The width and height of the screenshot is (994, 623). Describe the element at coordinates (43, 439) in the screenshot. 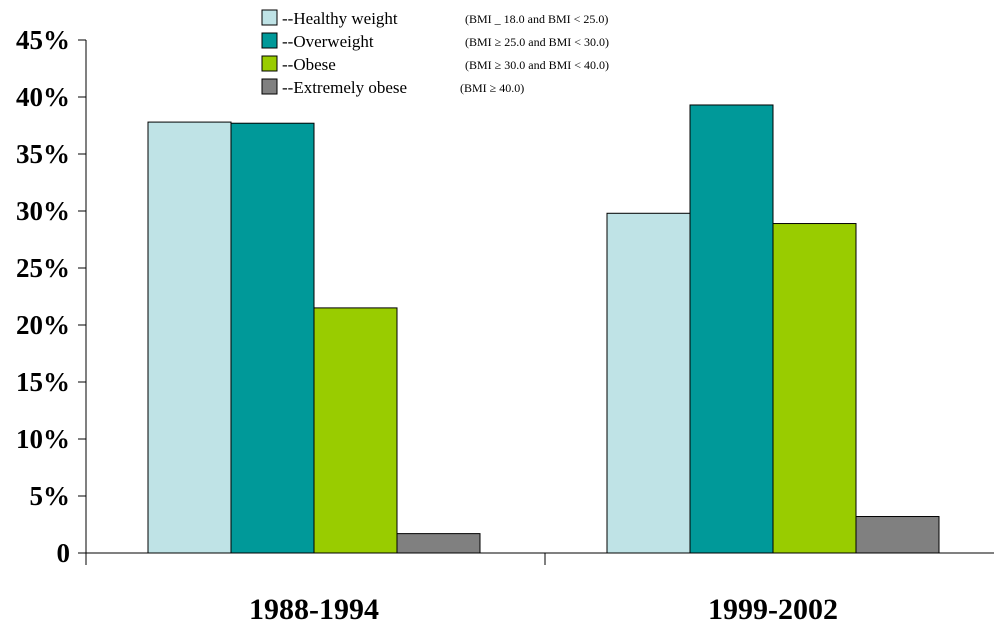

I see `y-tick-label: 10%` at that location.